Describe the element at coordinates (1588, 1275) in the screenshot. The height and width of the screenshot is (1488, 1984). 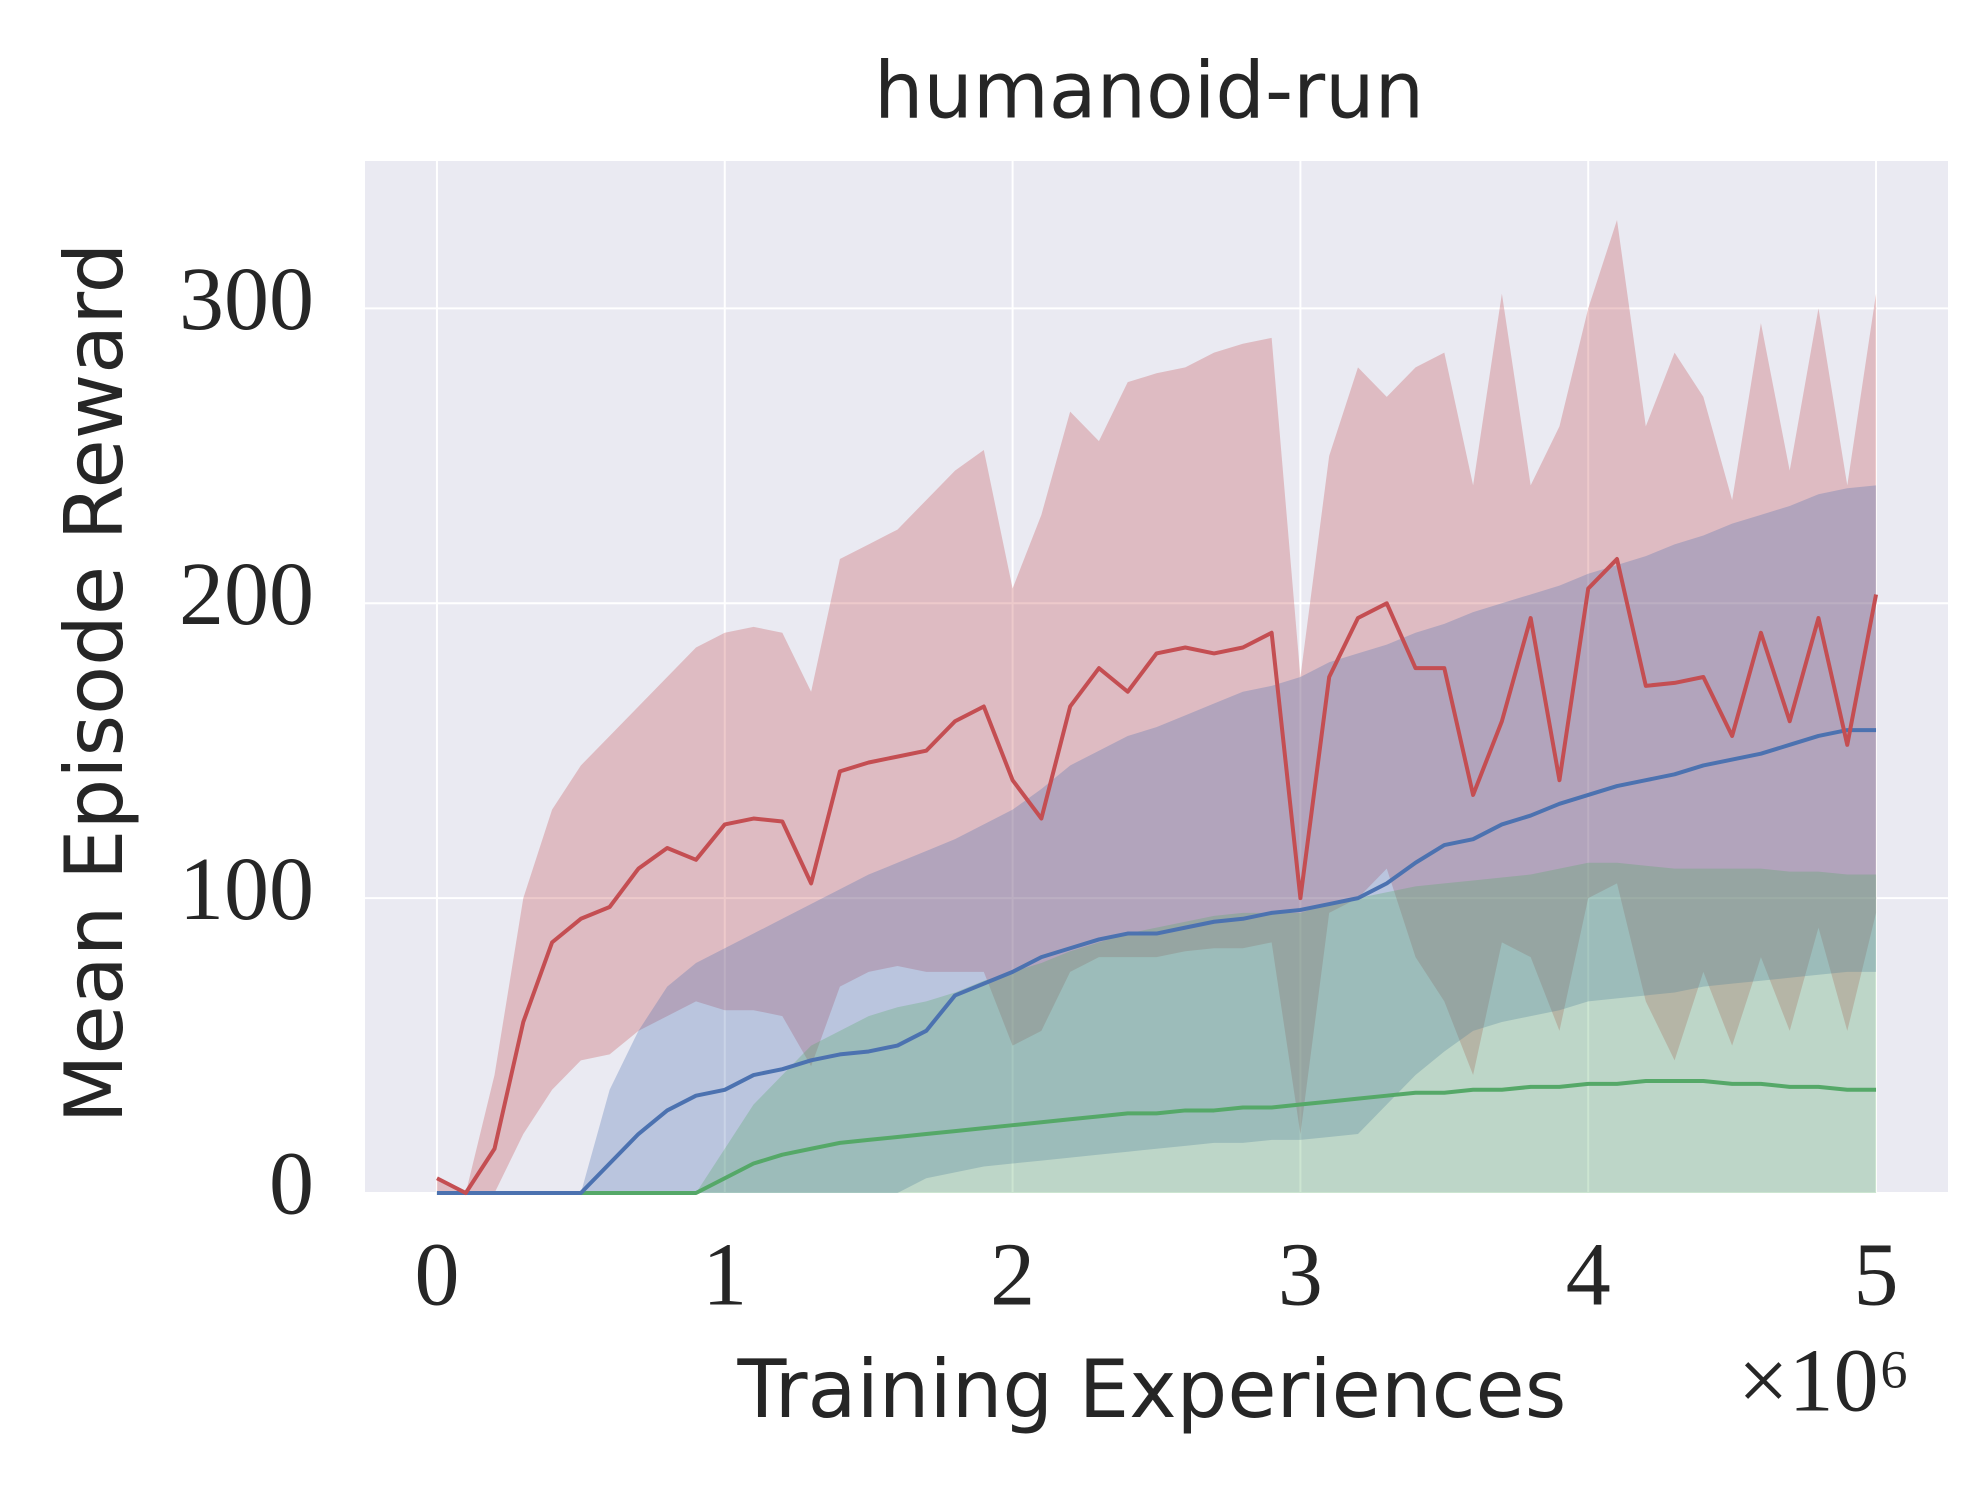
I see `x-tick-label: 4` at that location.